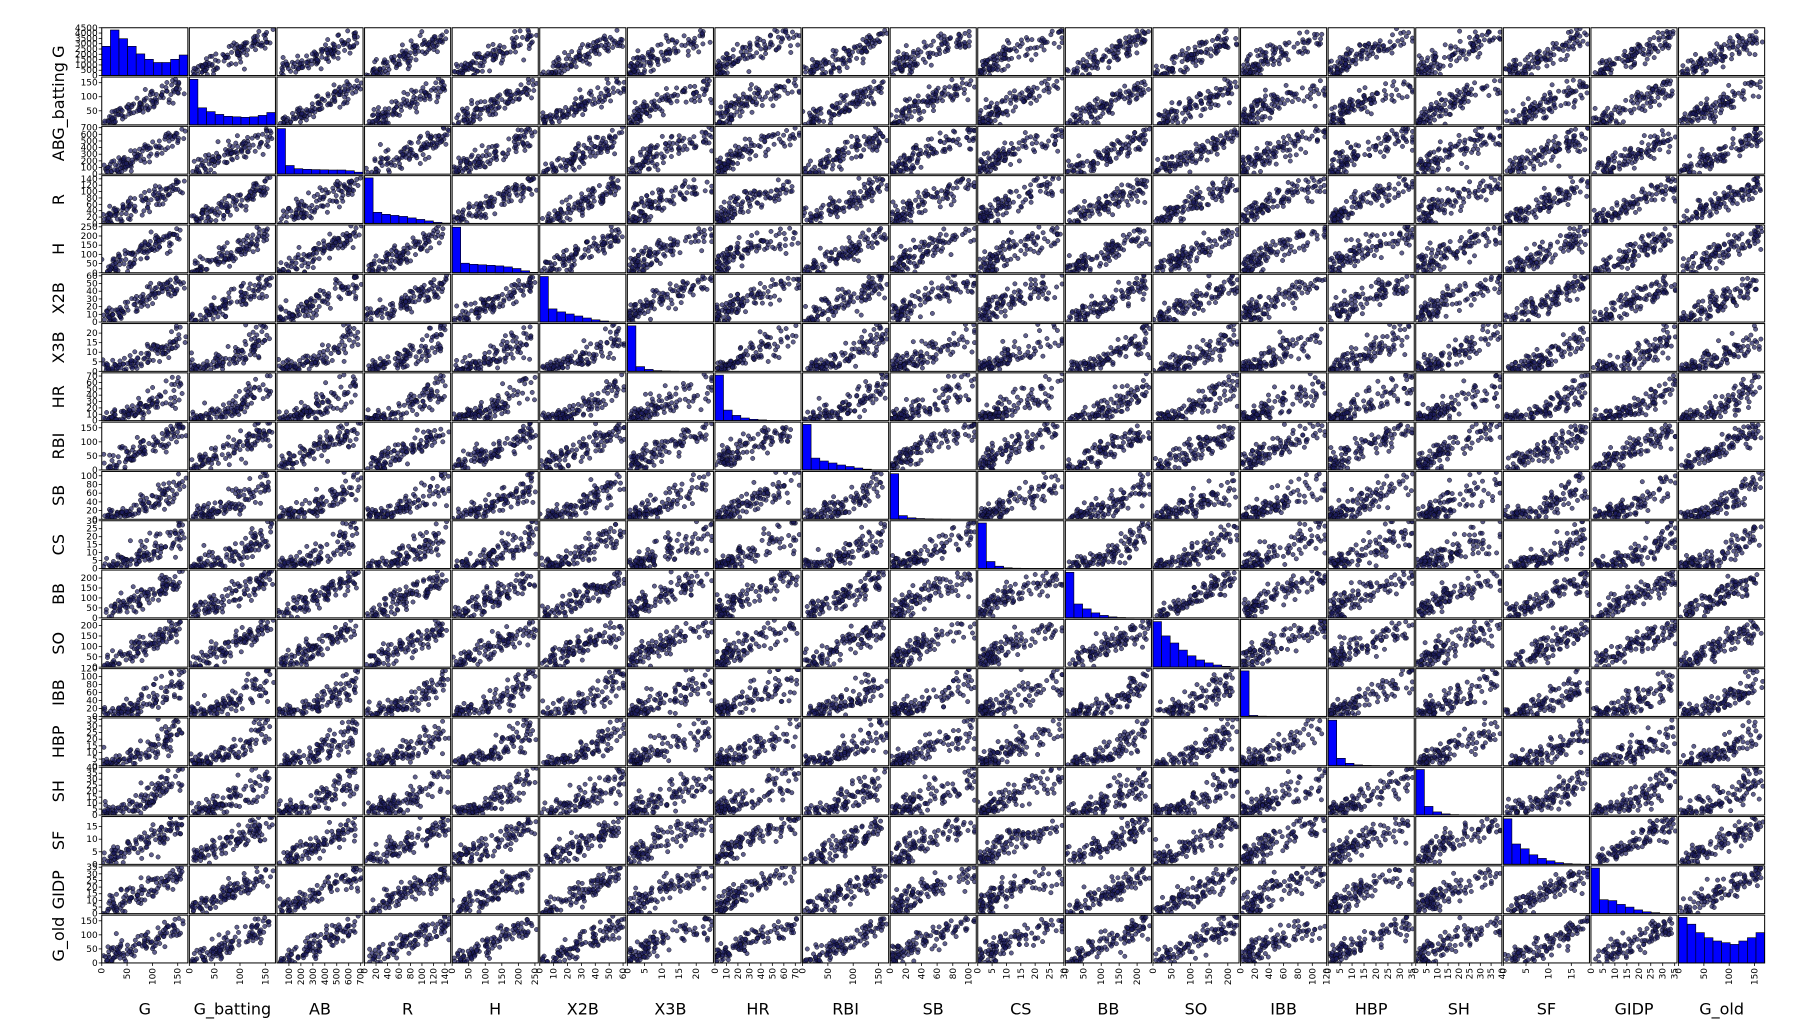 The width and height of the screenshot is (1796, 1019). I want to click on scatter-panel-AB-vs-SB, so click(932, 152).